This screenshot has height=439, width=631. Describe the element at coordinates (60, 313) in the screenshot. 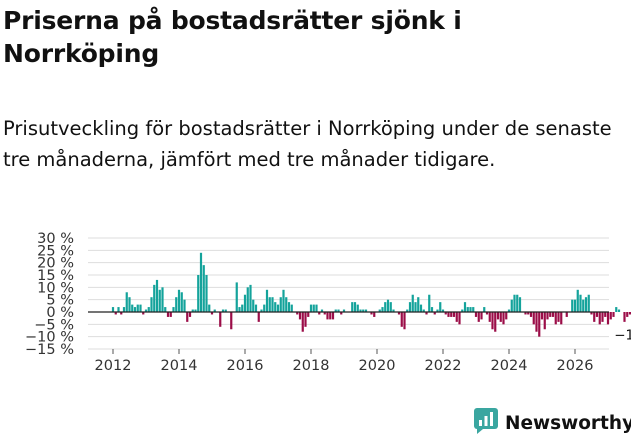

I see `y-tick-label: 0 %` at that location.